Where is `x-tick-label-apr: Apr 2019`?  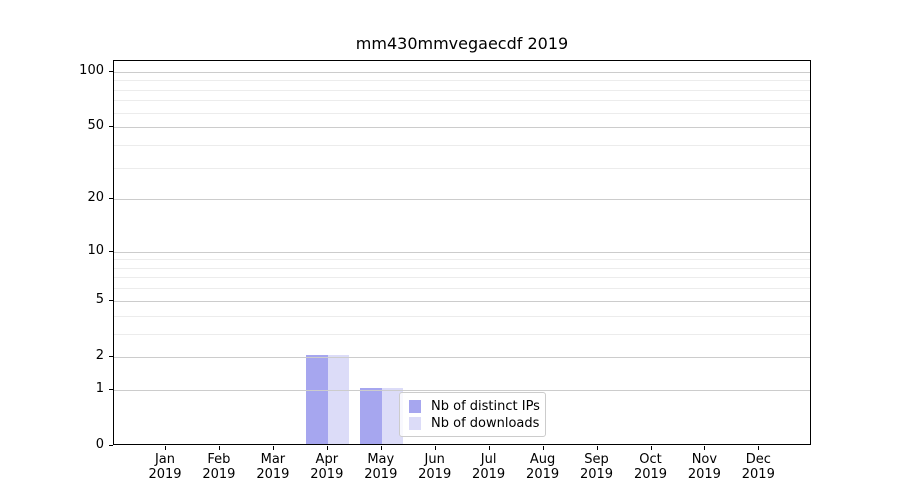 x-tick-label-apr: Apr 2019 is located at coordinates (327, 467).